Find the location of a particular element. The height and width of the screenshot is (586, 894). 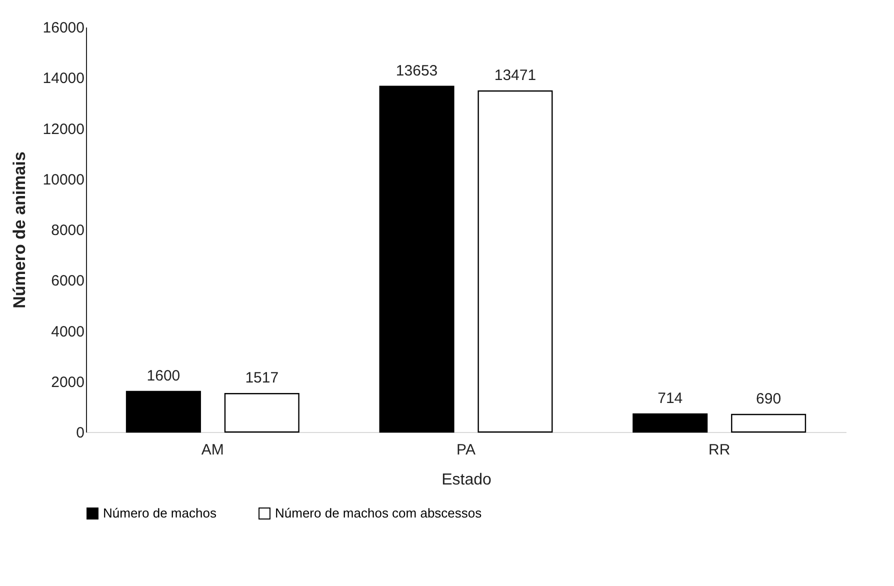

data-label: 13653 is located at coordinates (417, 71).